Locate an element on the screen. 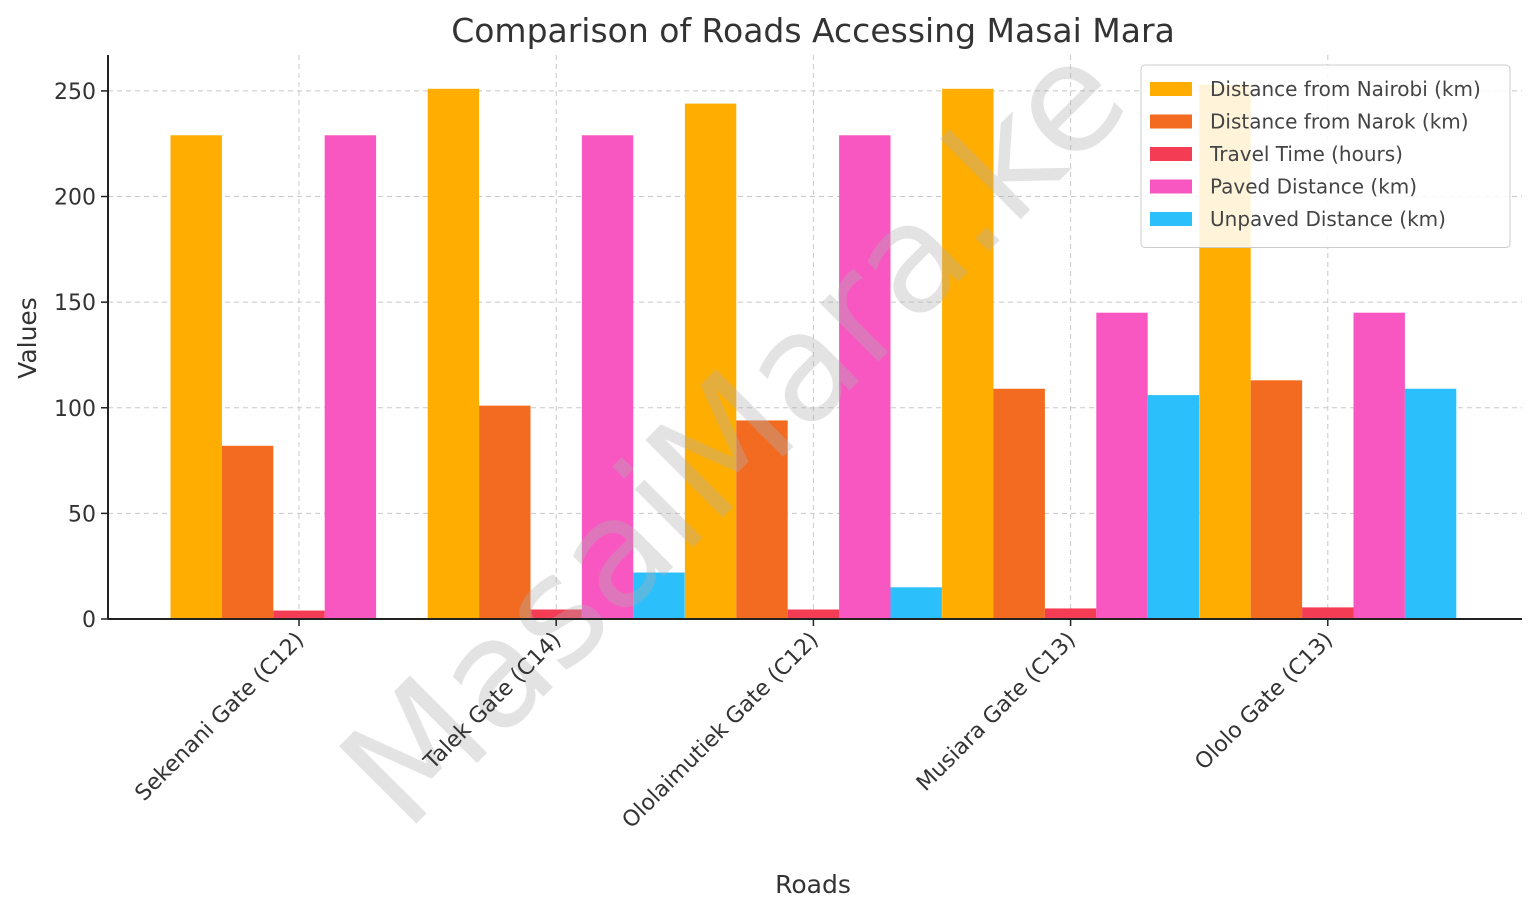  legend-box is located at coordinates (1325, 156).